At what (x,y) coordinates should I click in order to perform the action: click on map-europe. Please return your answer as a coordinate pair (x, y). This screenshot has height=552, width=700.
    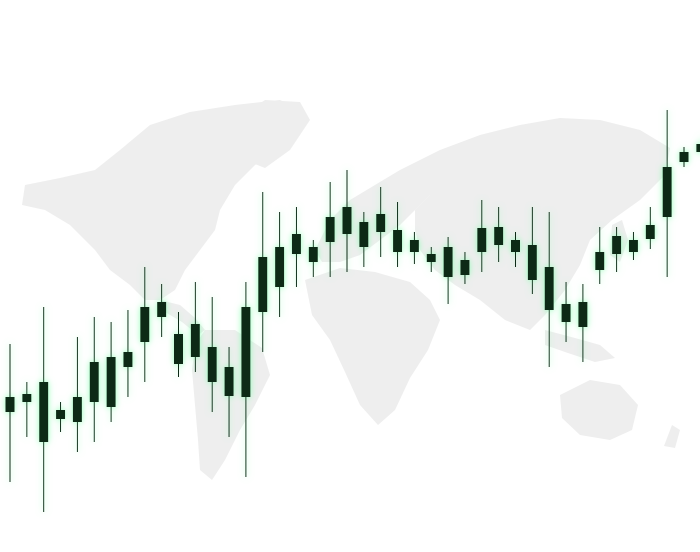
    Looking at the image, I should click on (372, 216).